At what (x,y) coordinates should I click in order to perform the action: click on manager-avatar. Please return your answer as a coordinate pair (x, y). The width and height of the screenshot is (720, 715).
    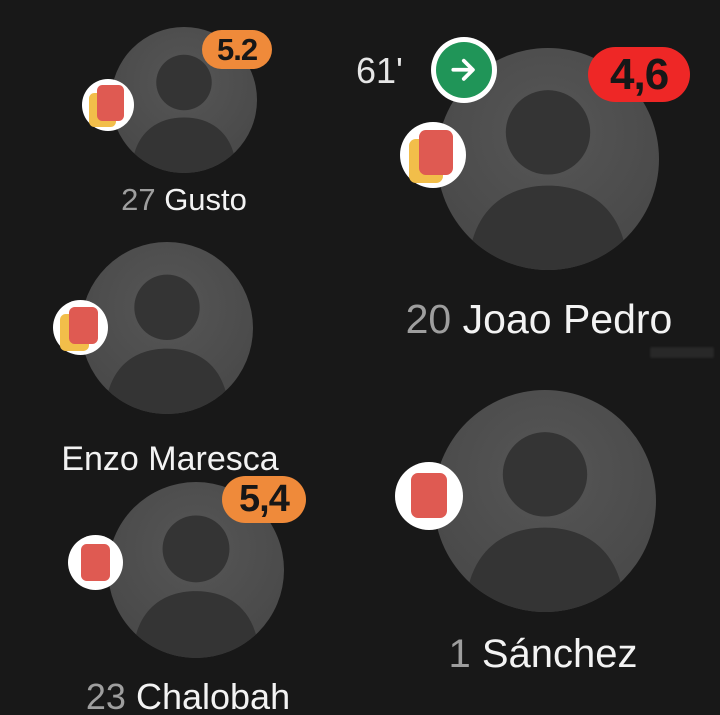
    Looking at the image, I should click on (167, 328).